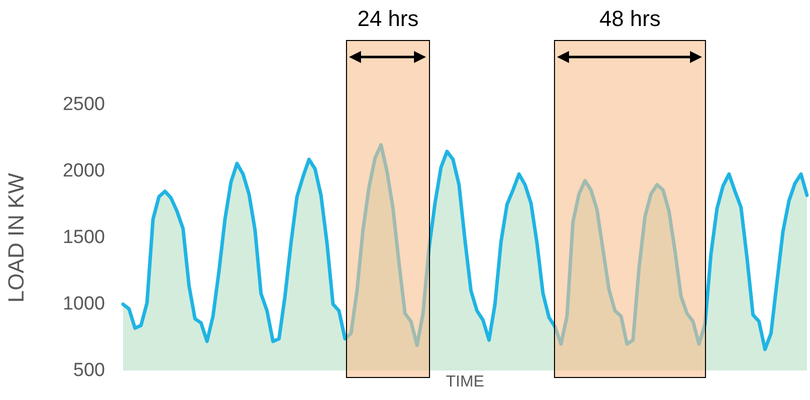  What do you see at coordinates (630, 19) in the screenshot?
I see `text: 48 hrs` at bounding box center [630, 19].